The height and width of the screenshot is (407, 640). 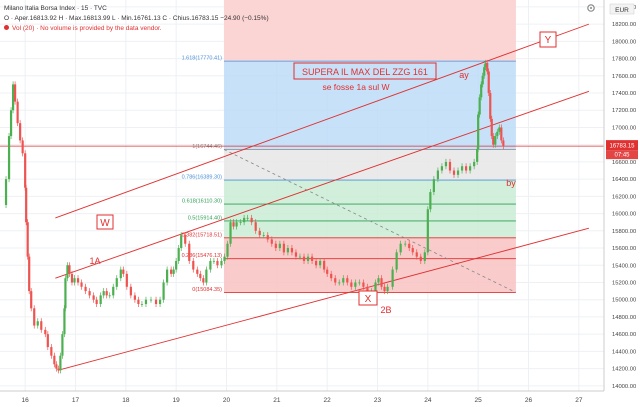 I want to click on price-tick-label: 15200.00, so click(x=624, y=283).